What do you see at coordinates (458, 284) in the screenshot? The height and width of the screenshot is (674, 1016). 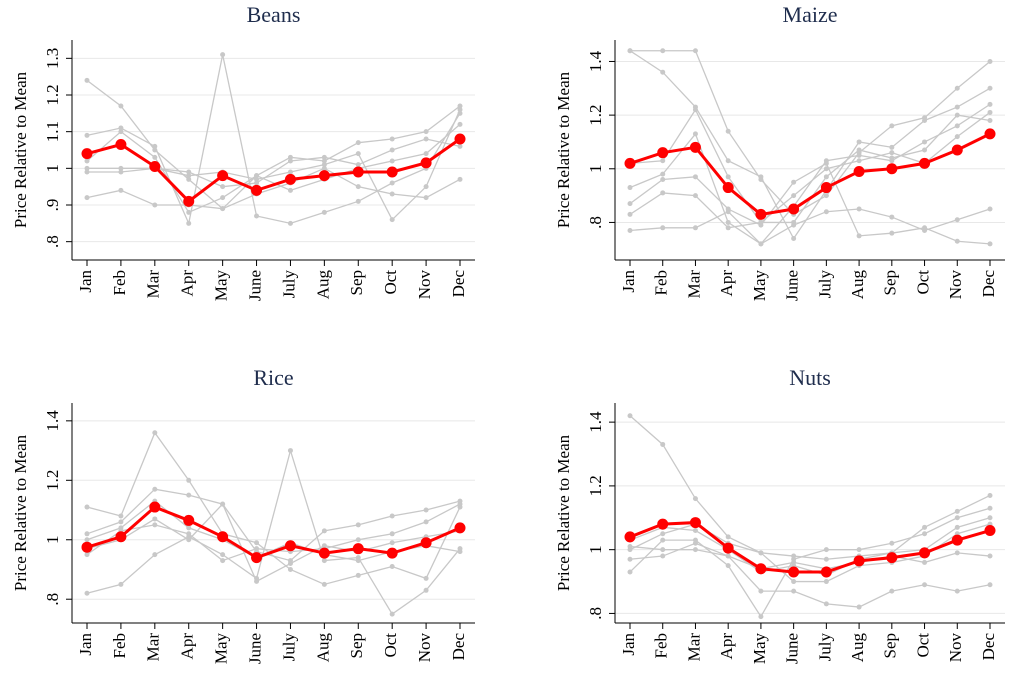 I see `x-tick-label: Dec` at bounding box center [458, 284].